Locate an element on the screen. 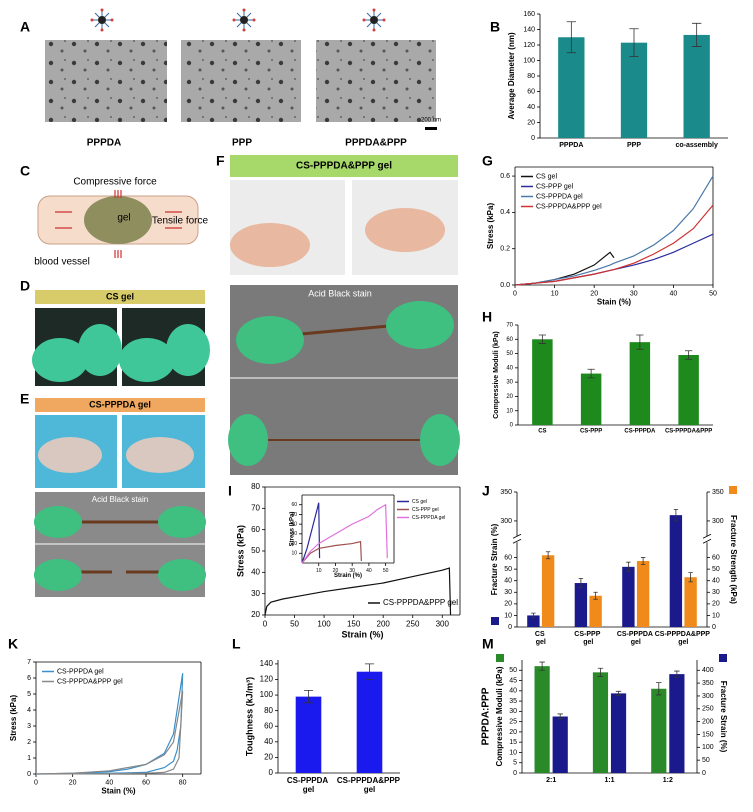  sample-label: PPPDA&PPP is located at coordinates (376, 143).